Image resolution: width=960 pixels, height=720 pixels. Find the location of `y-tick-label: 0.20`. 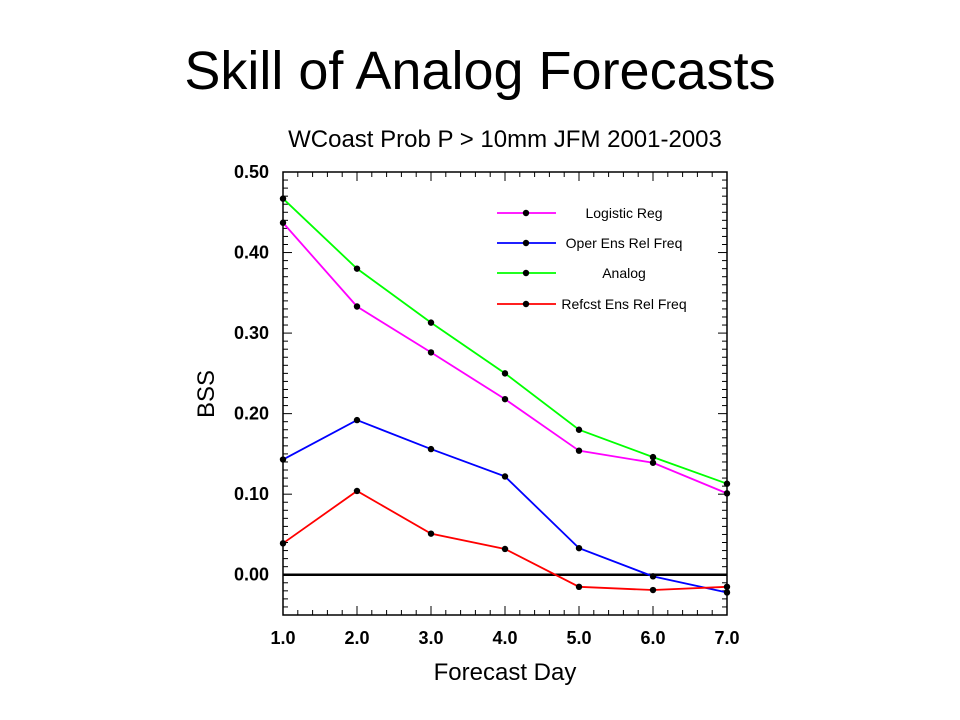

y-tick-label: 0.20 is located at coordinates (251, 414).